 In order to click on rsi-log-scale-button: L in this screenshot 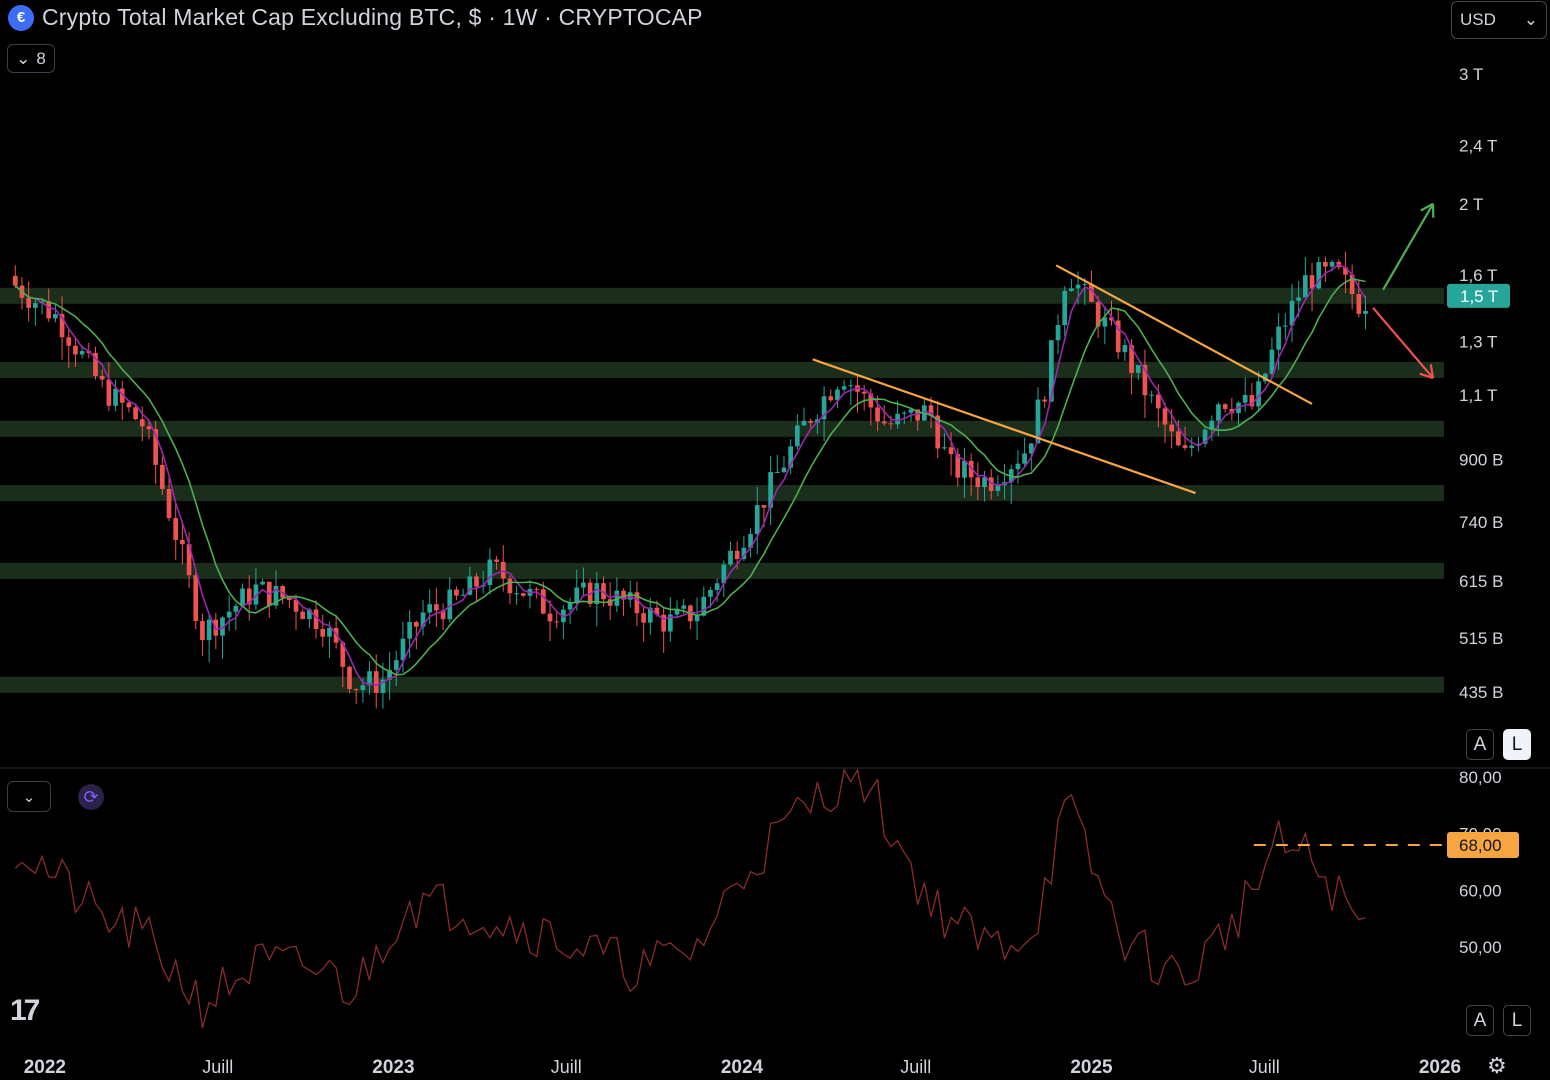, I will do `click(1517, 1020)`.